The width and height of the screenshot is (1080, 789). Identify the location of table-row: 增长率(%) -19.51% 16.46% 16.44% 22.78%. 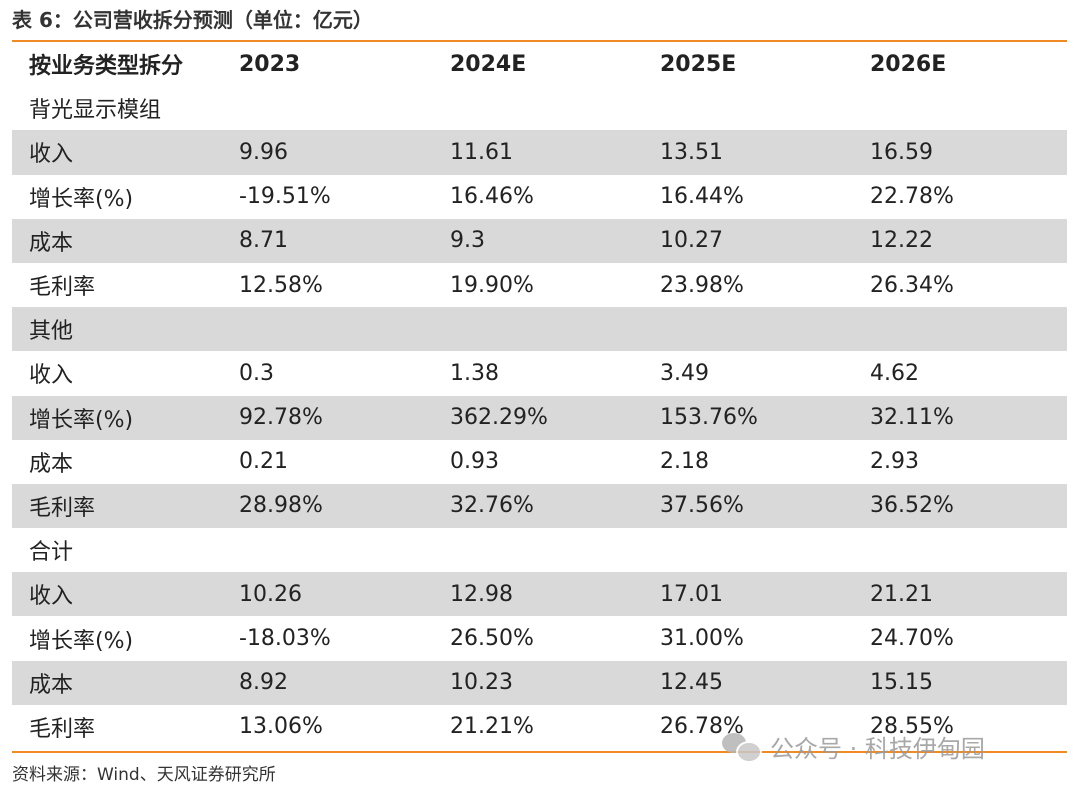
(539, 197).